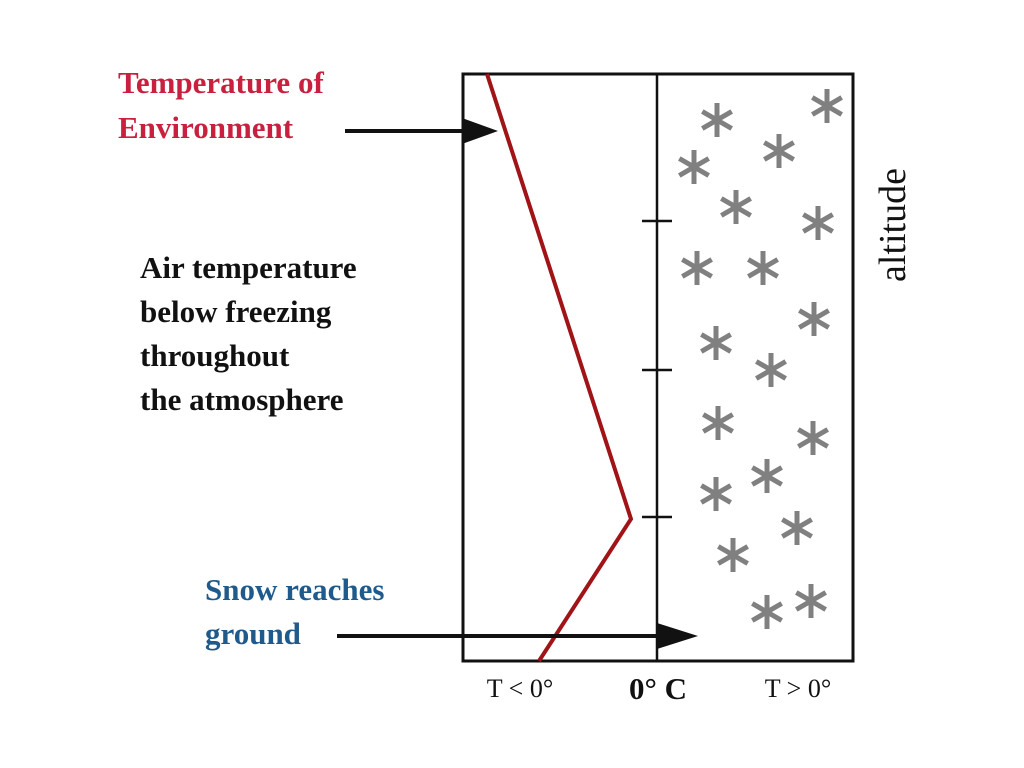 Image resolution: width=1024 pixels, height=768 pixels. What do you see at coordinates (248, 267) in the screenshot?
I see `air-temperature-line1: Air temperature` at bounding box center [248, 267].